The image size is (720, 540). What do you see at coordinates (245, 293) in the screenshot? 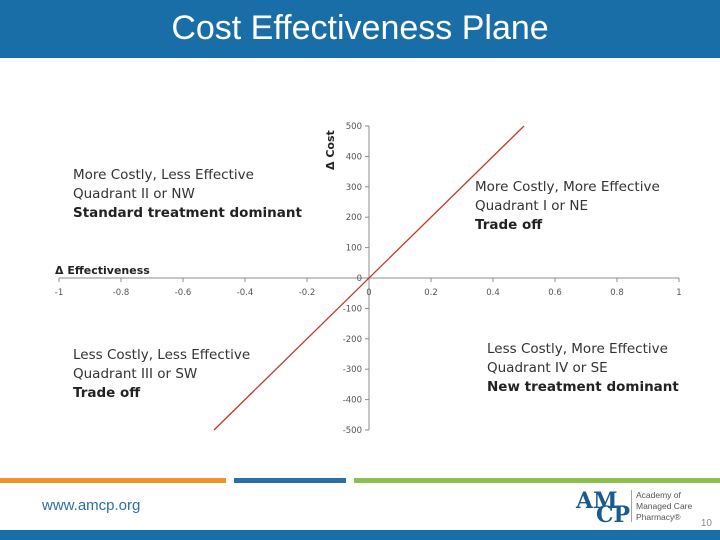
I see `x-tick-label: -0.4` at bounding box center [245, 293].